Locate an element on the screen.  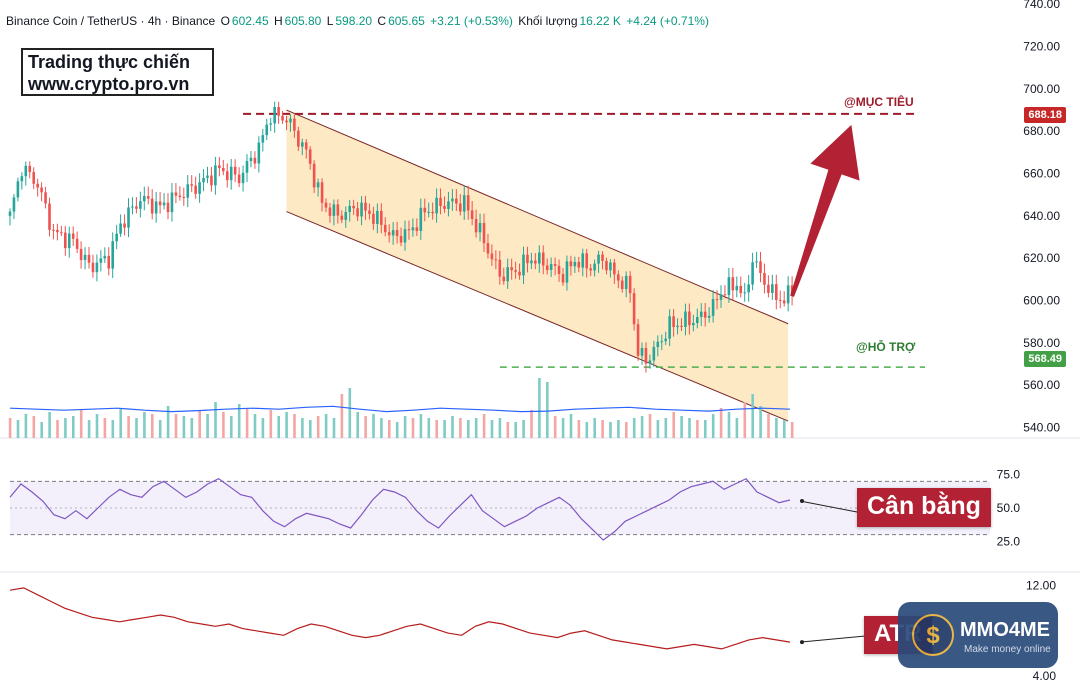
symbol-label: Binance Coin / TetherUS · 4h · Binance is located at coordinates (111, 21).